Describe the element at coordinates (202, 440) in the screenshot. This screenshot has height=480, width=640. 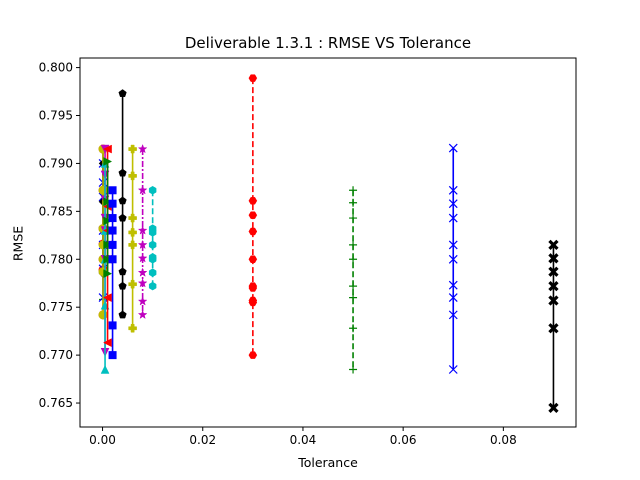
I see `x-tick-label: 0.02` at that location.